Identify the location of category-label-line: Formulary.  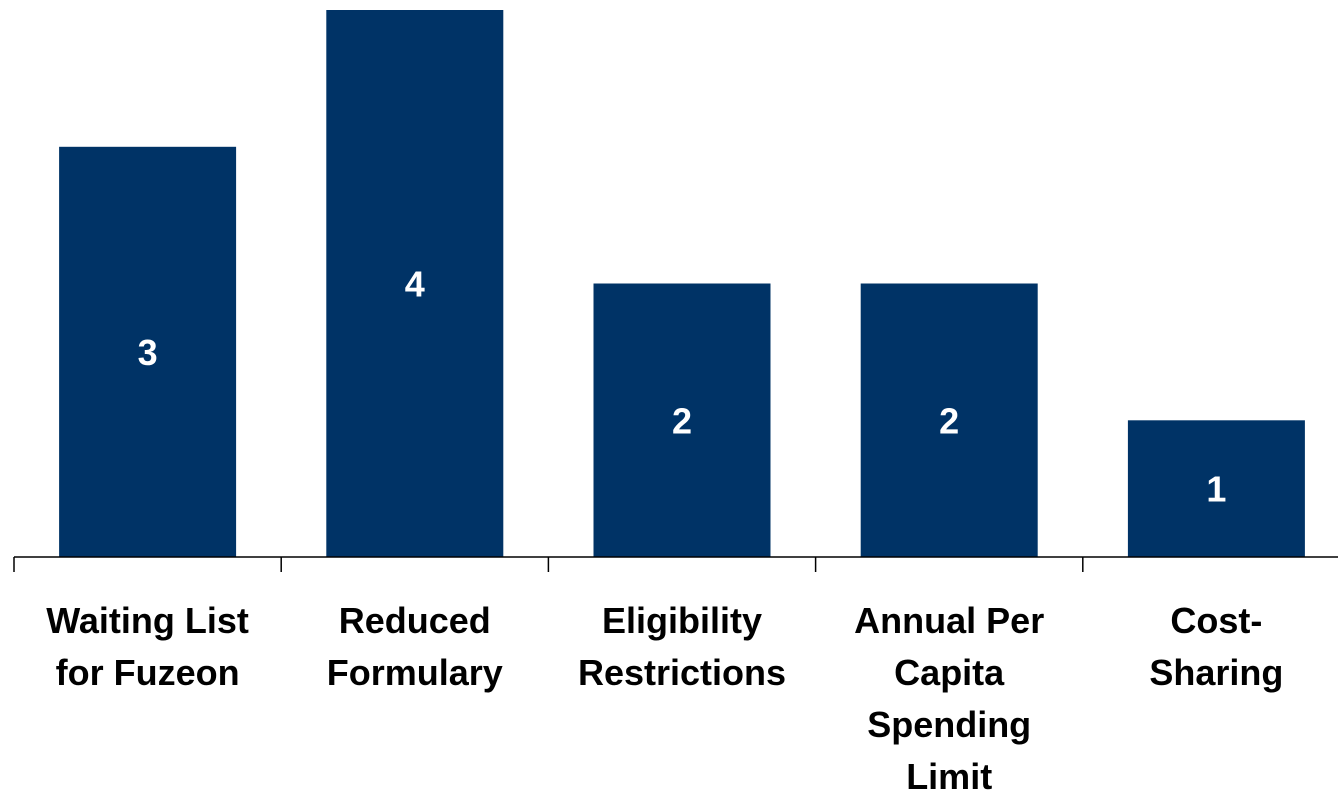
(415, 672).